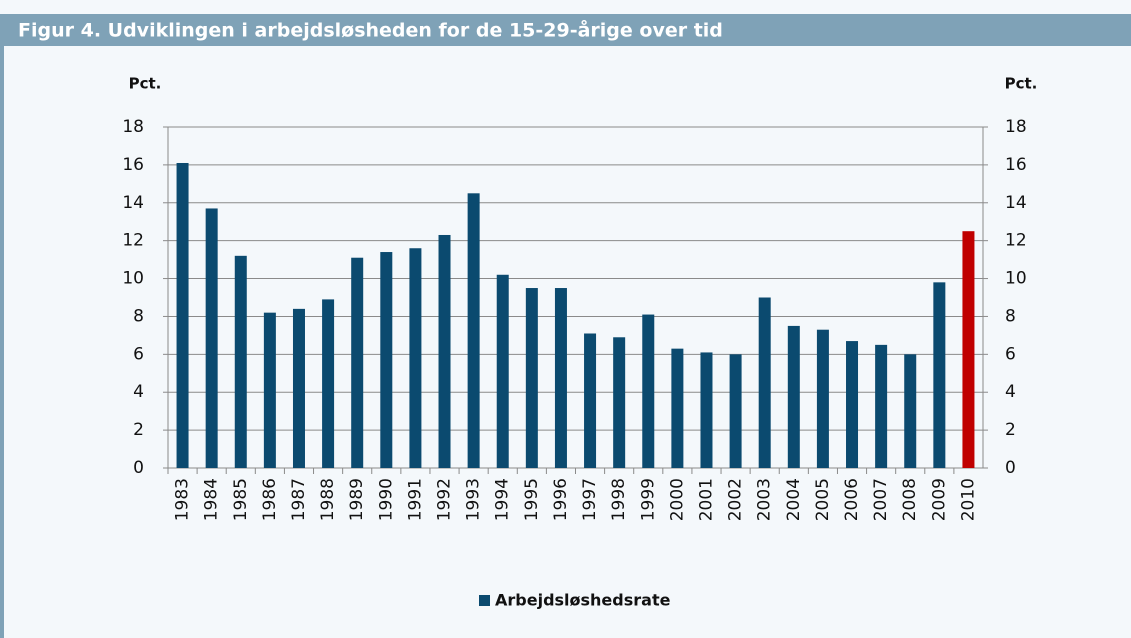  I want to click on y2-tick-label: 4, so click(1010, 392).